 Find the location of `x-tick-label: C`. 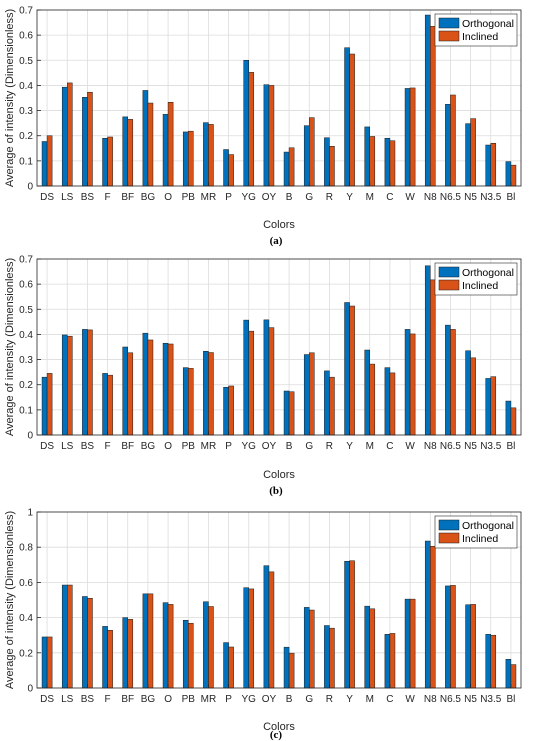

x-tick-label: C is located at coordinates (389, 446).